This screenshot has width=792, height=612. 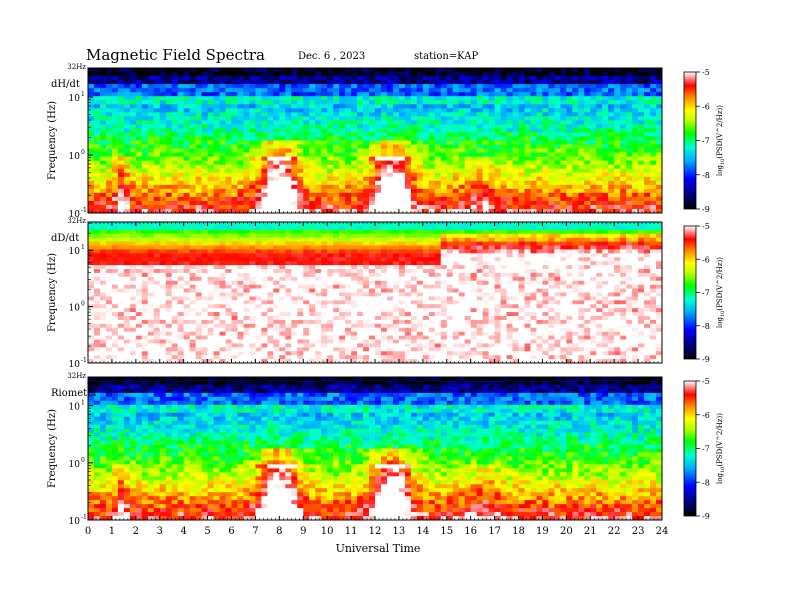 What do you see at coordinates (638, 531) in the screenshot?
I see `x-tick-label: 23` at bounding box center [638, 531].